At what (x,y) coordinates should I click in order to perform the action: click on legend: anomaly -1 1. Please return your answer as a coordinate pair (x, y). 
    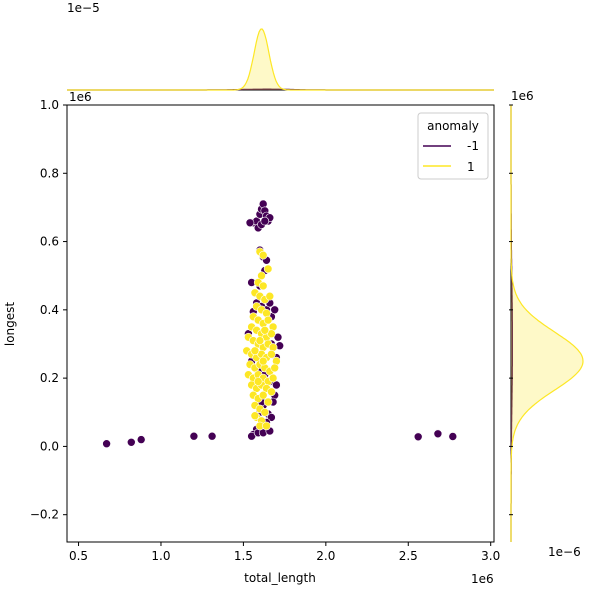
    Looking at the image, I should click on (453, 146).